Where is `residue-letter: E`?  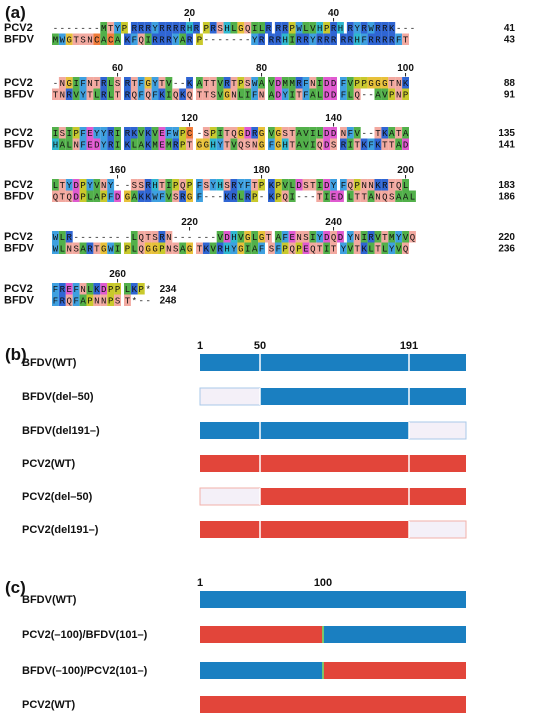 residue-letter: E is located at coordinates (69, 290).